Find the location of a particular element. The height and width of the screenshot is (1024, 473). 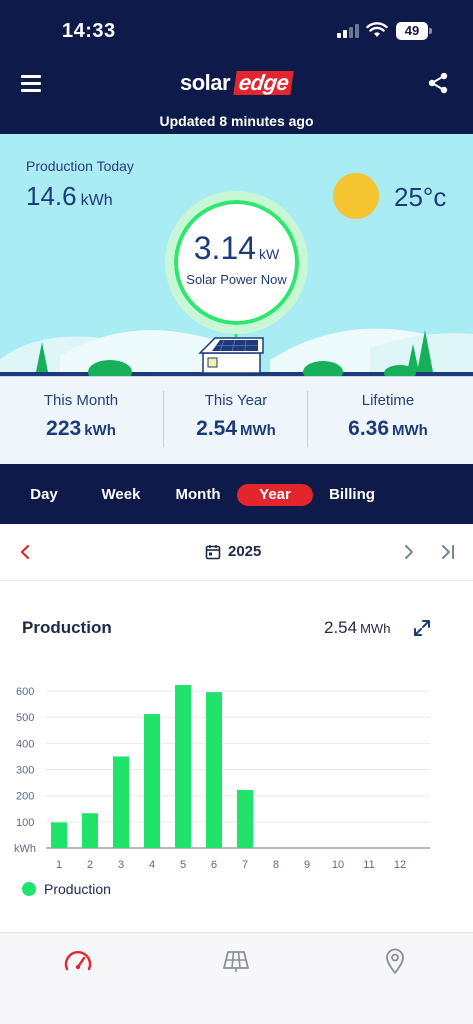

x-tick-label: 12 is located at coordinates (400, 865).